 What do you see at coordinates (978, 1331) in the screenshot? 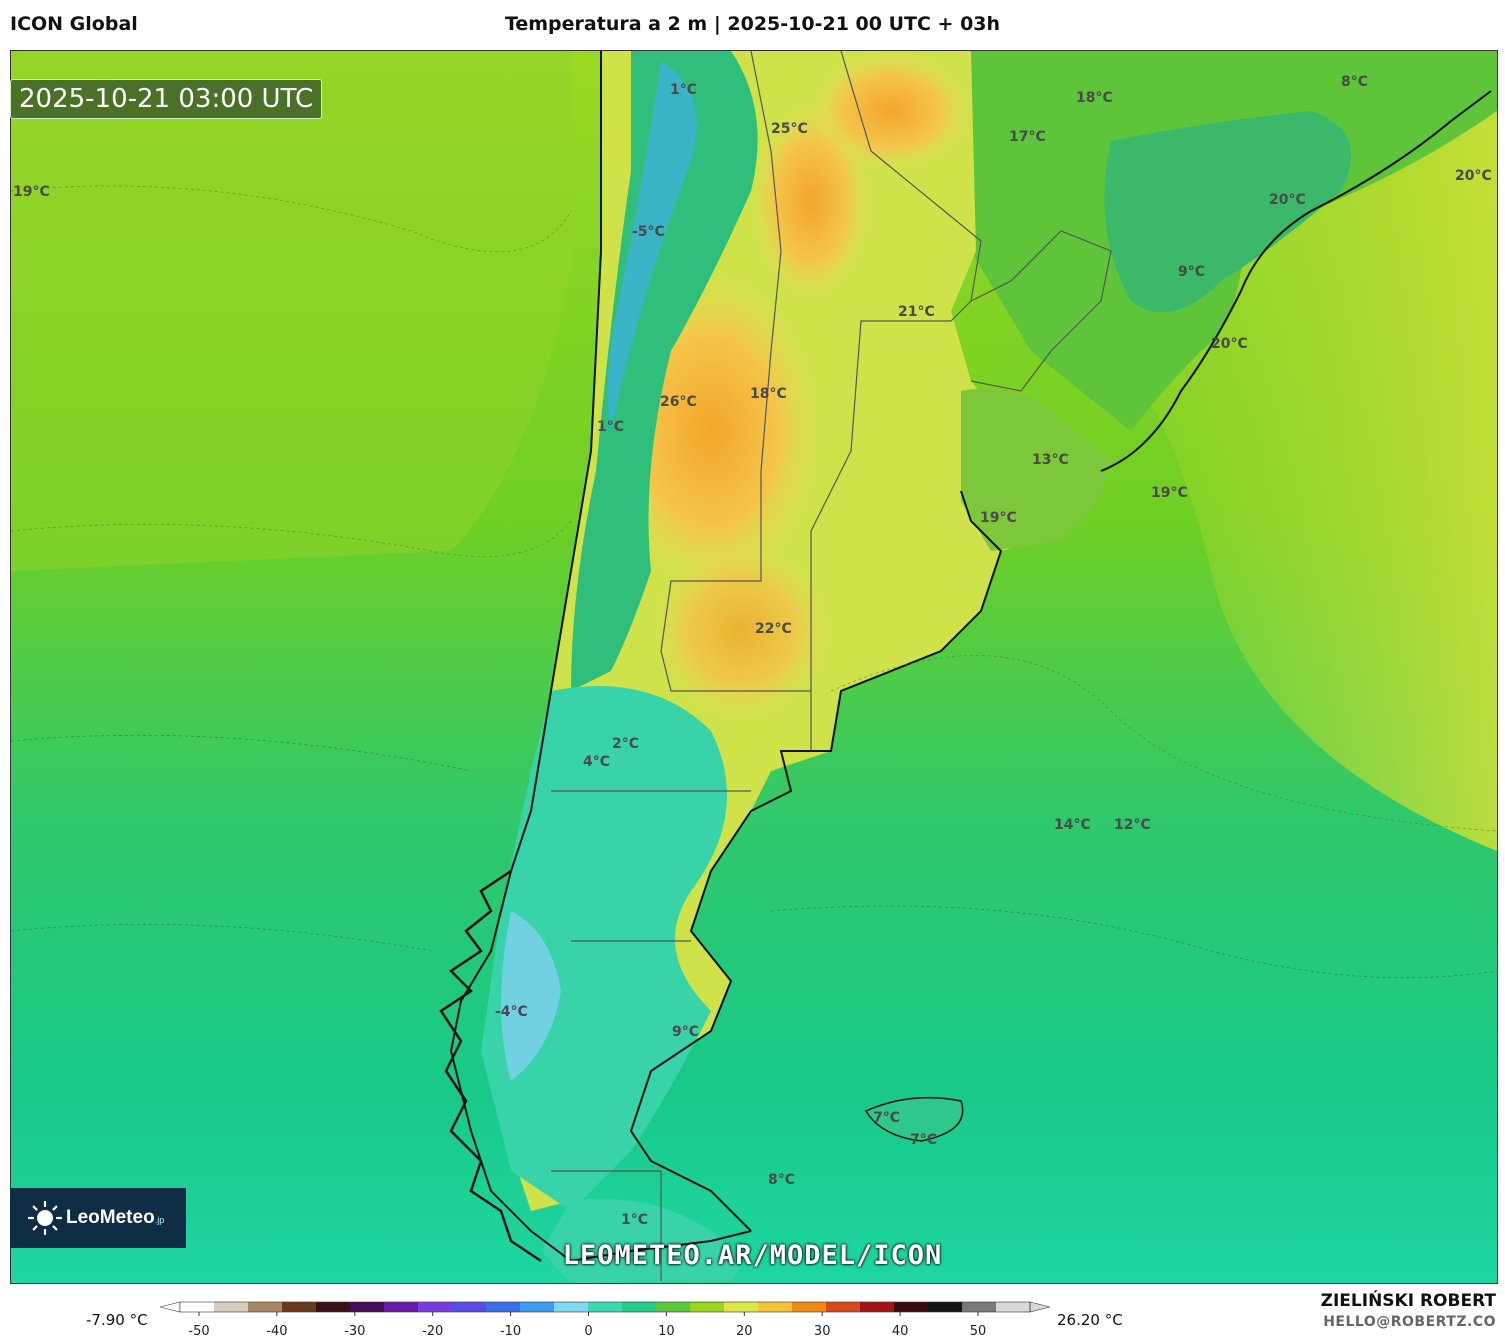
I see `colorbar-tick-label: 50` at bounding box center [978, 1331].